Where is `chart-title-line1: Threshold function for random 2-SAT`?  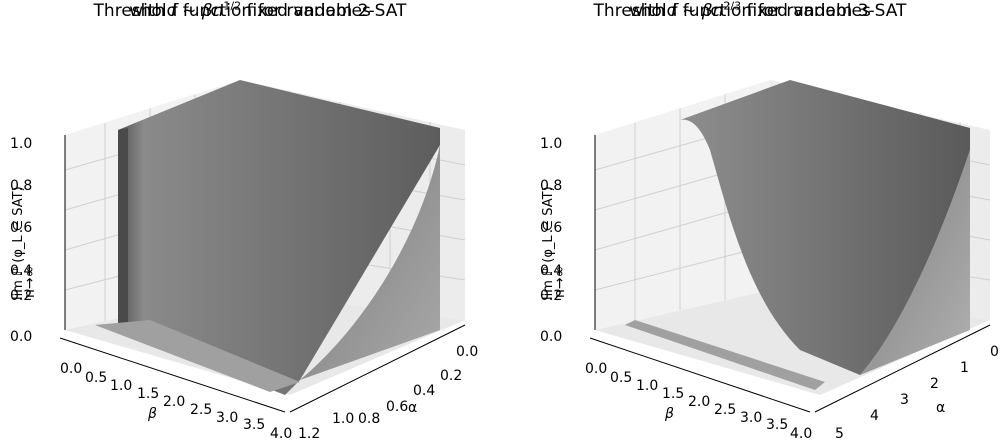
chart-title-line1: Threshold function for random 2-SAT is located at coordinates (250, 11).